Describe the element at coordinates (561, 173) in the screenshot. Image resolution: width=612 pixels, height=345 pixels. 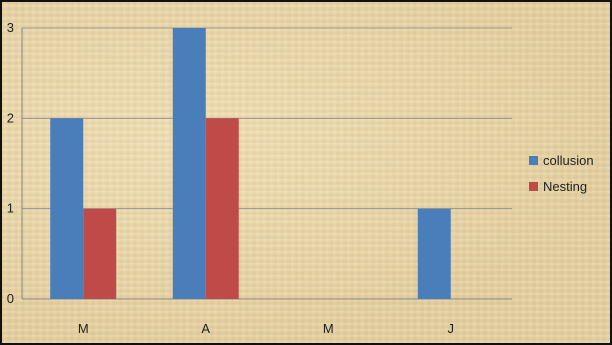
I see `legend: collusion Nesting` at that location.